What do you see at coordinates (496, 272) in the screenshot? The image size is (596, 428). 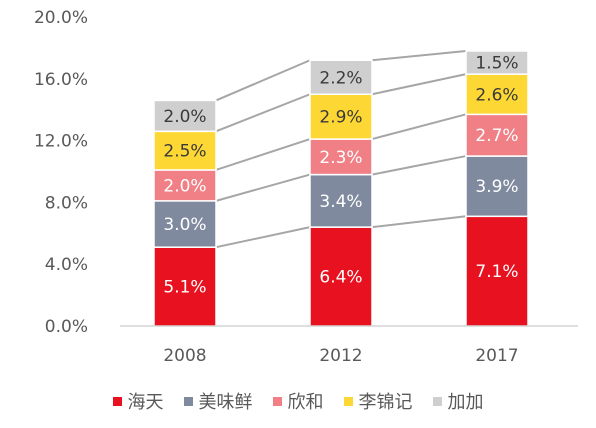 I see `data-label: 7.1%` at bounding box center [496, 272].